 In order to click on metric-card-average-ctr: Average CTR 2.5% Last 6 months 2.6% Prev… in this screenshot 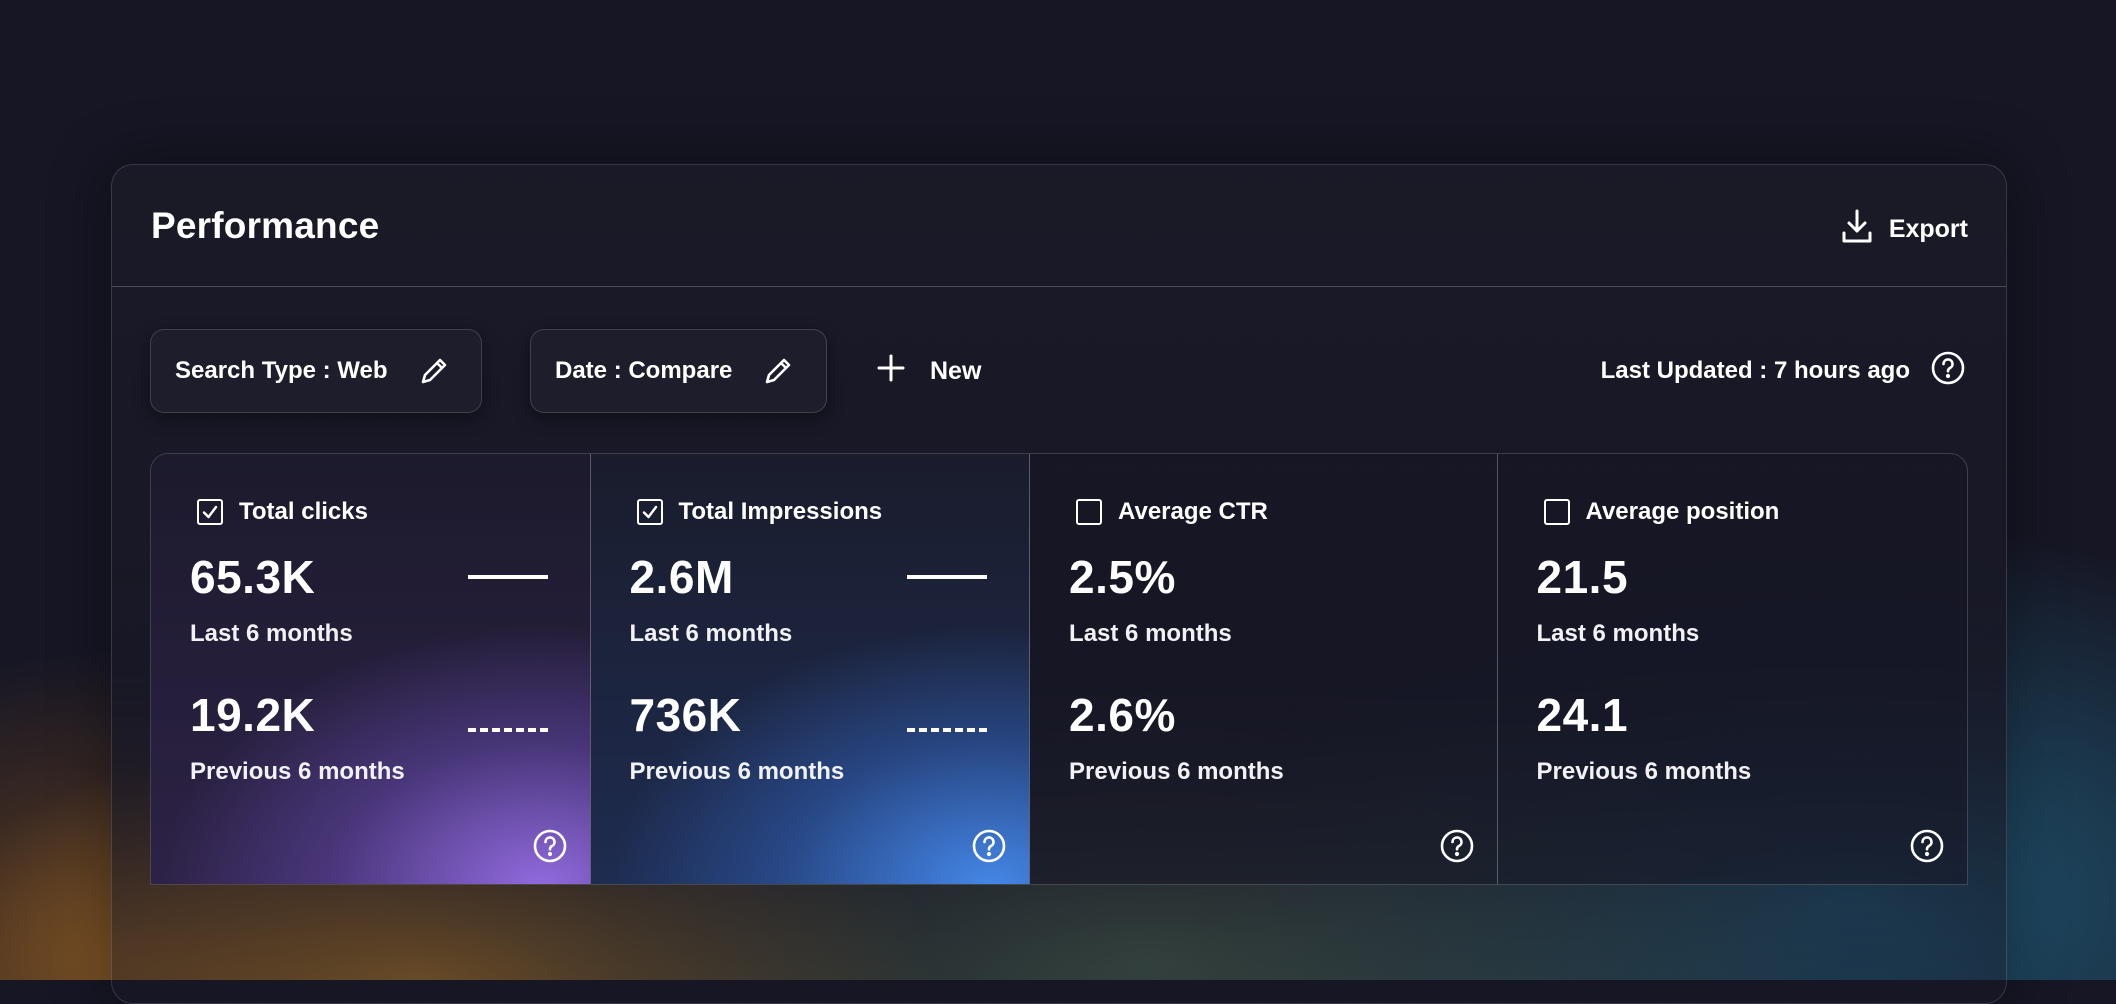, I will do `click(1264, 669)`.